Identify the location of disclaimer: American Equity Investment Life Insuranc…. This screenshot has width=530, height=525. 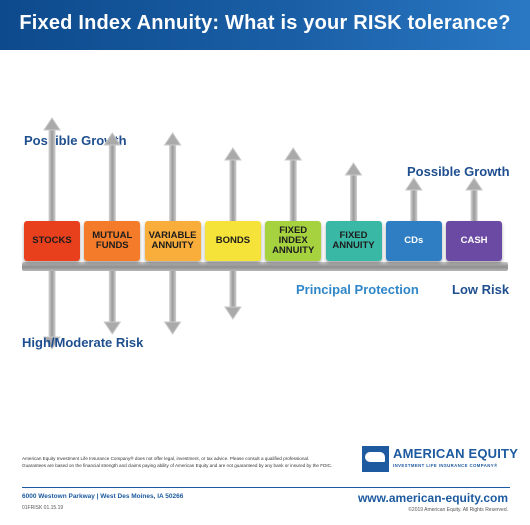
(192, 462).